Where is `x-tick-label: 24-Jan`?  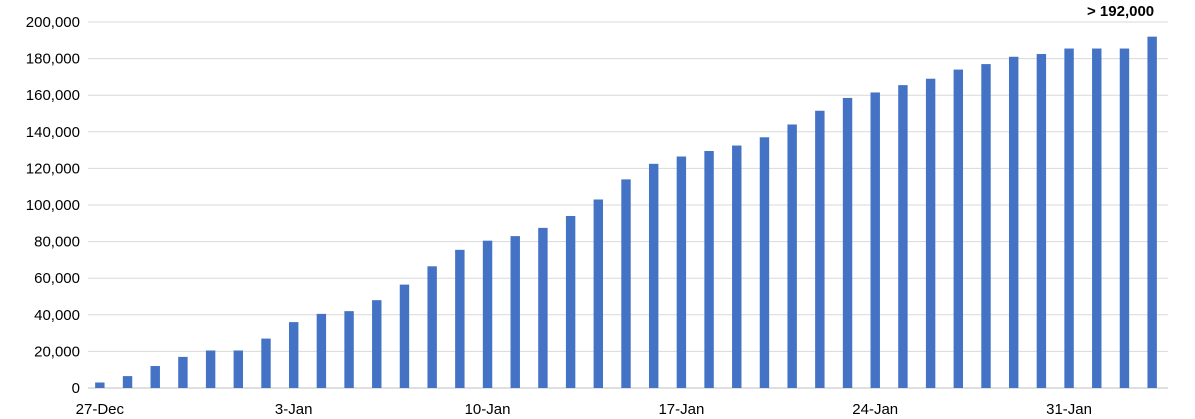
x-tick-label: 24-Jan is located at coordinates (875, 409).